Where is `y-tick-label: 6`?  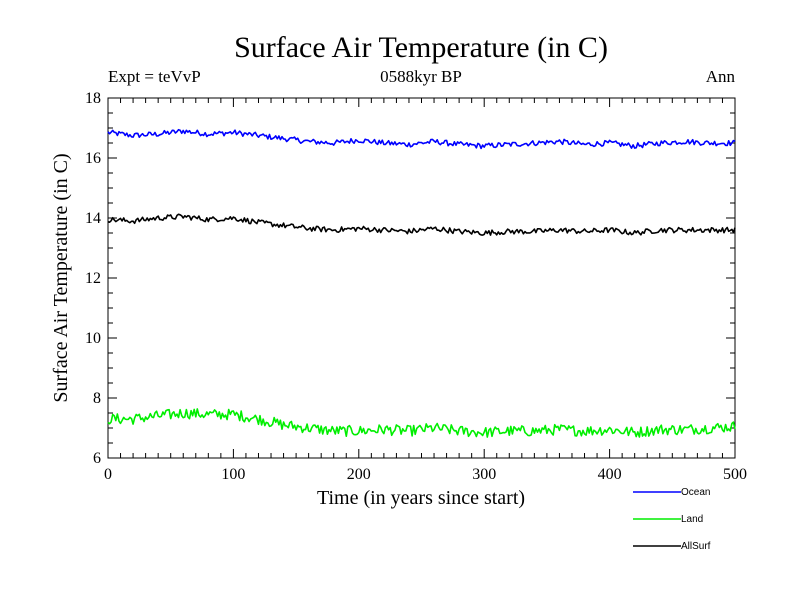 y-tick-label: 6 is located at coordinates (97, 458).